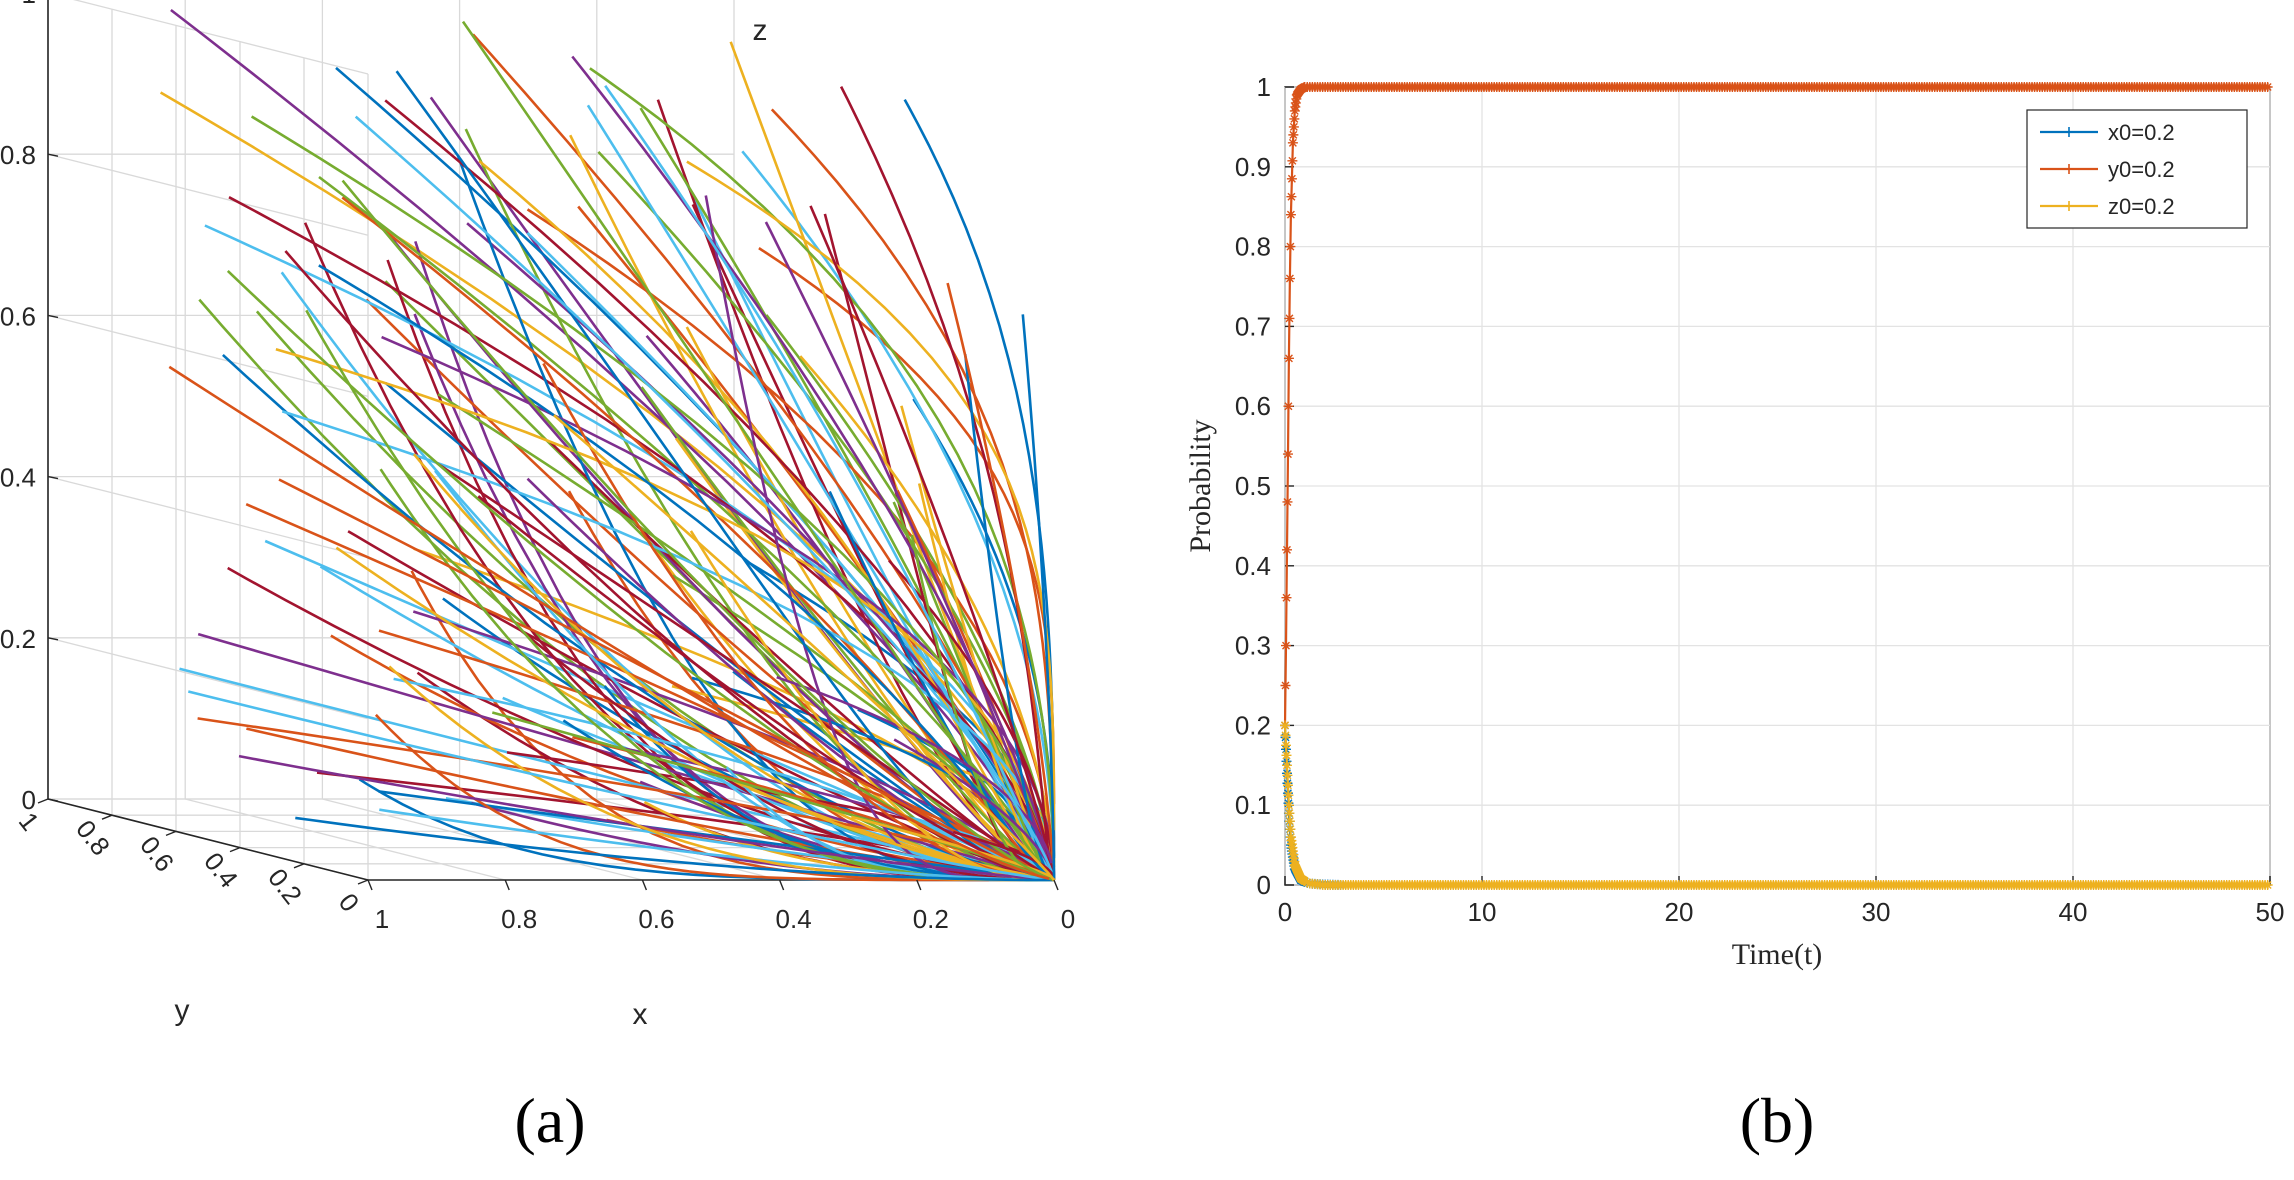  What do you see at coordinates (760, 30) in the screenshot?
I see `z-axis-label: z` at bounding box center [760, 30].